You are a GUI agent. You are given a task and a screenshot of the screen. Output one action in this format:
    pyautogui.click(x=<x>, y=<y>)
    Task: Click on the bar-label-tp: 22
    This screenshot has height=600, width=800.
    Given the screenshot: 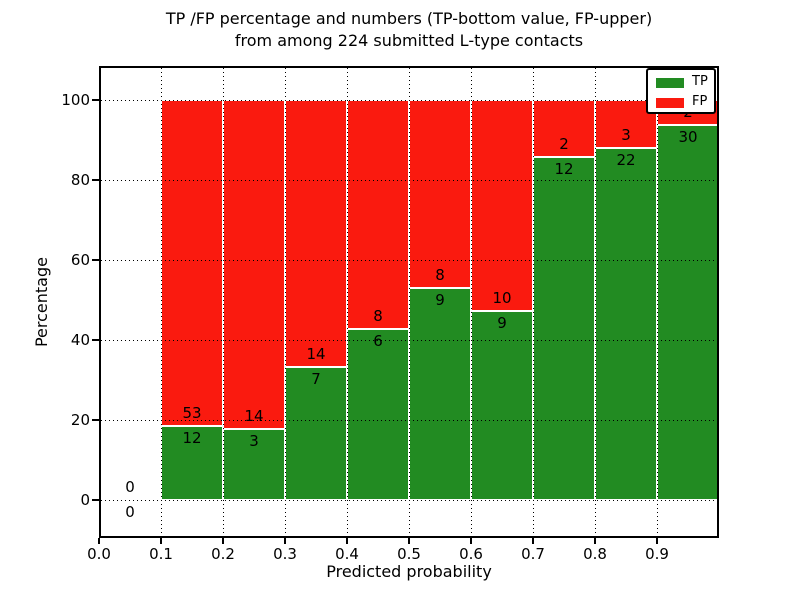 What is the action you would take?
    pyautogui.click(x=626, y=160)
    